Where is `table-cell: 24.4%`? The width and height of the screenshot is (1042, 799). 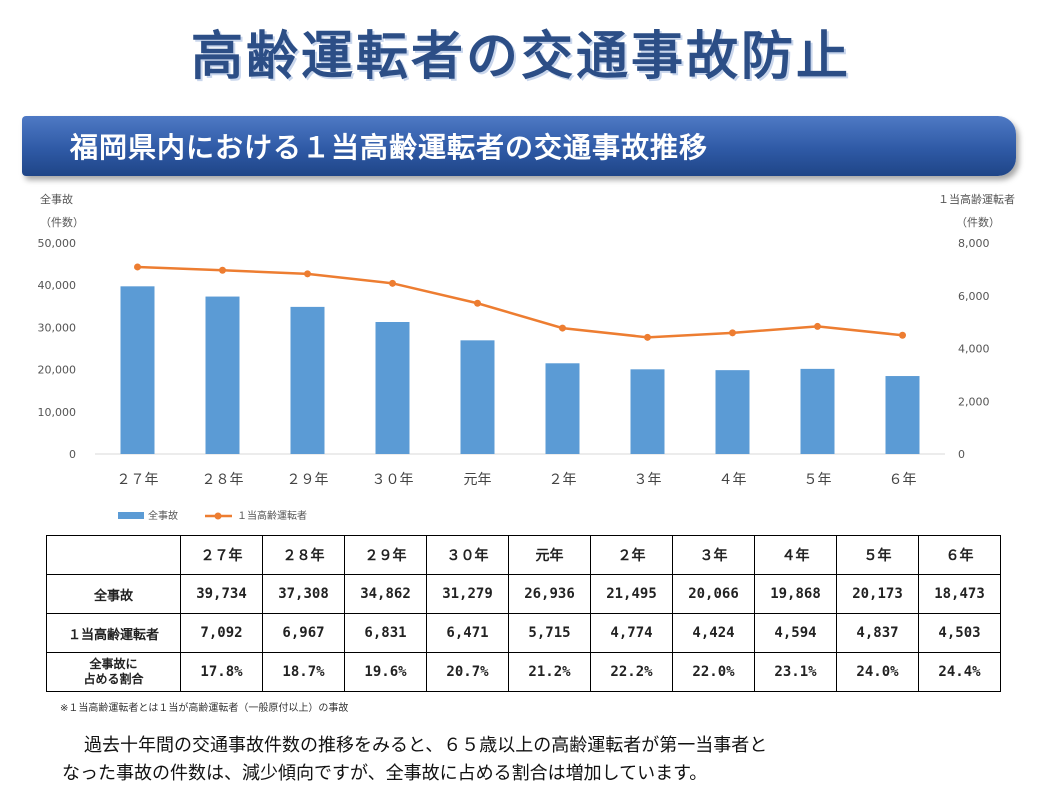 table-cell: 24.4% is located at coordinates (959, 672).